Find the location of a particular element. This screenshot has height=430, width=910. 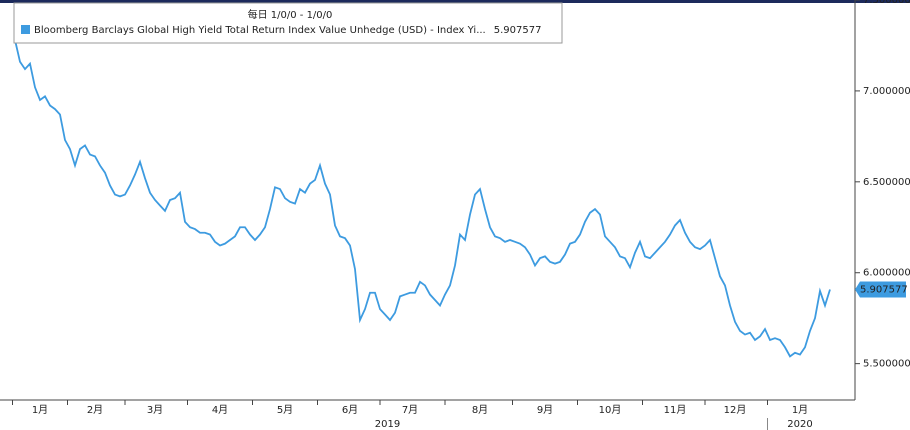

legend-swatch is located at coordinates (25, 29).